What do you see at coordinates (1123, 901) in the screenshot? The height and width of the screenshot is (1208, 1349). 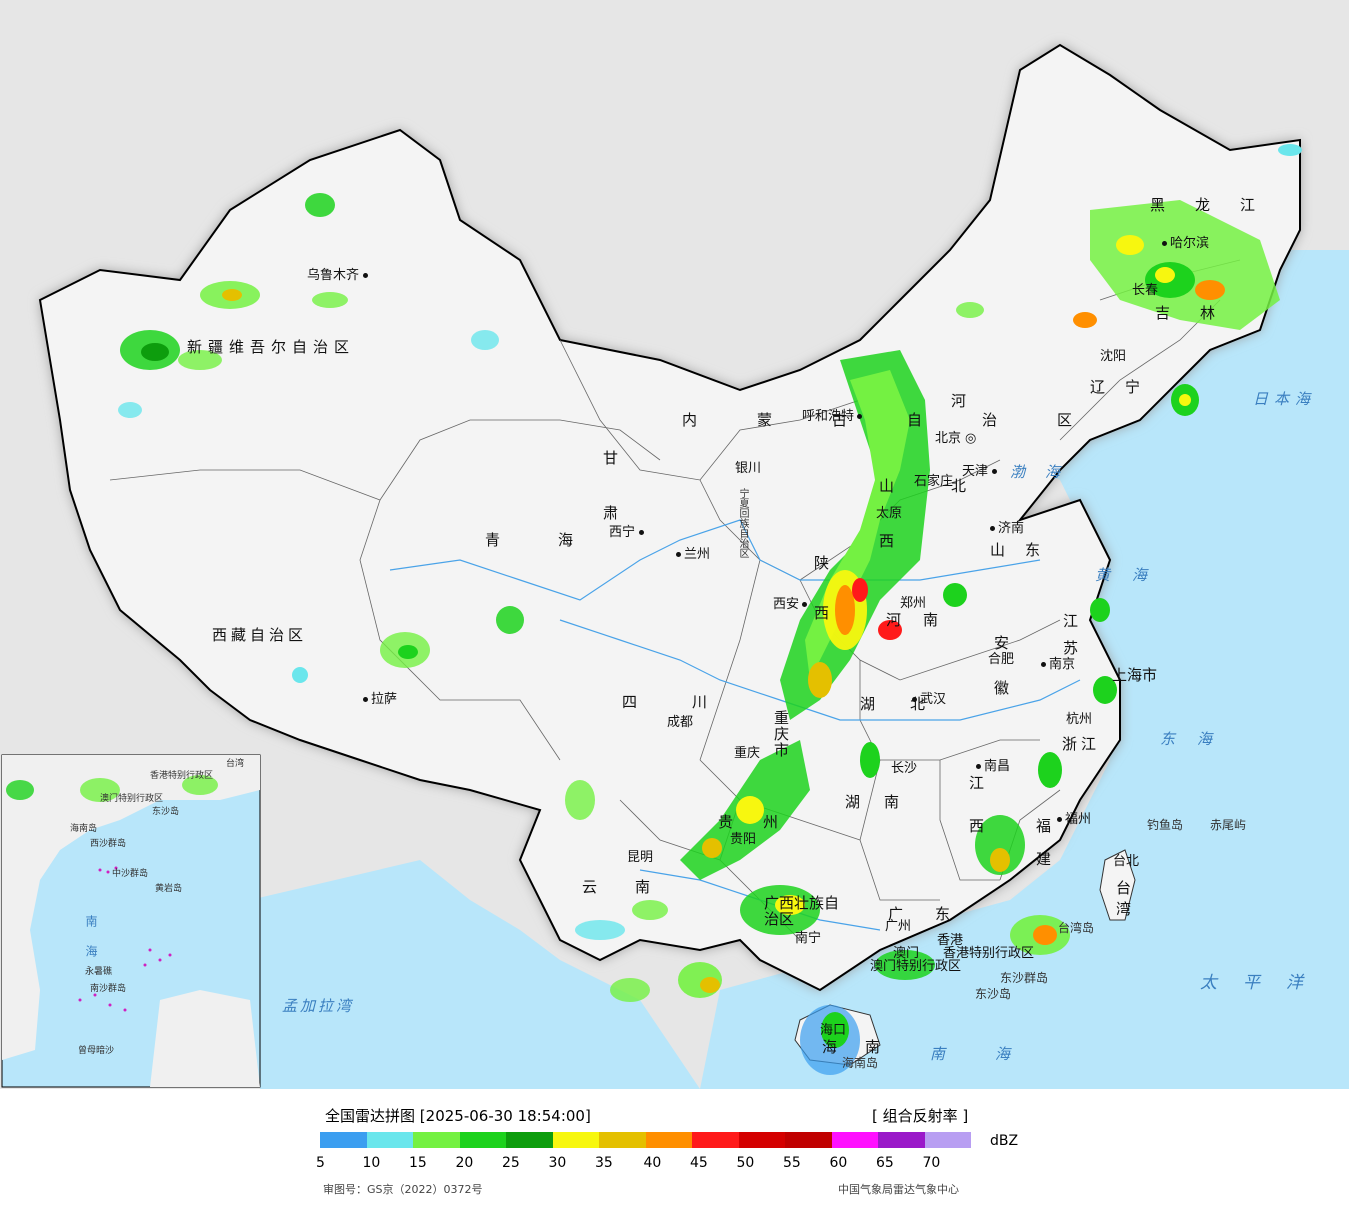 I see `province-taiwan: 台湾` at bounding box center [1123, 901].